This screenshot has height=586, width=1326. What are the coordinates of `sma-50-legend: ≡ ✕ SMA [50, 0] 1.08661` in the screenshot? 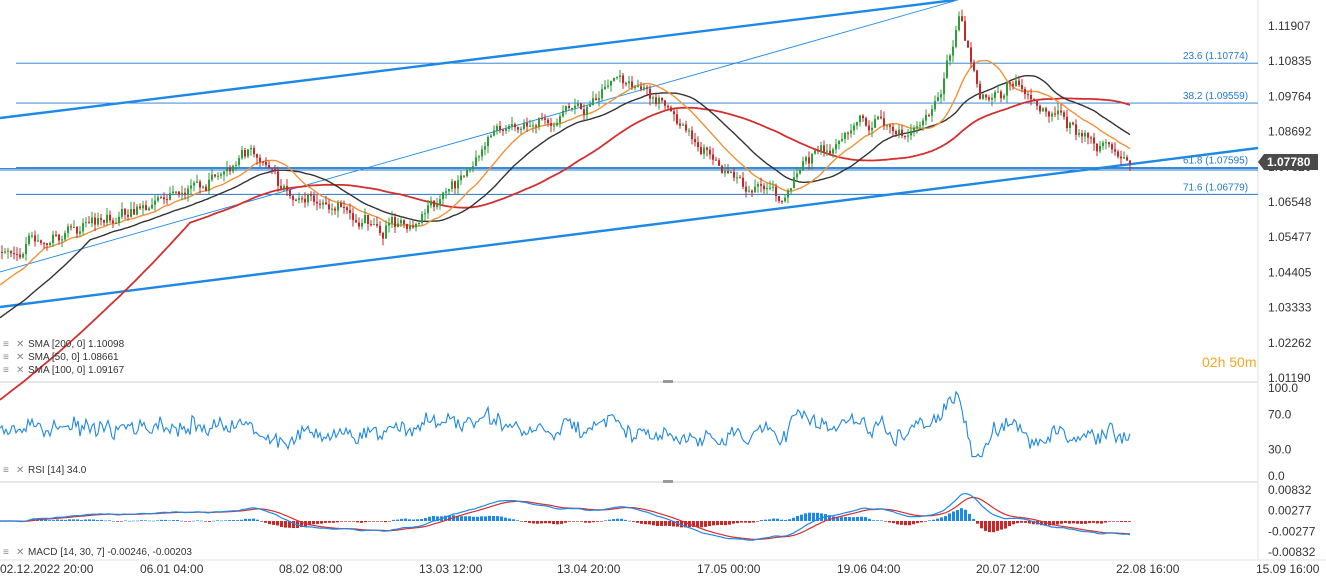 It's located at (61, 357).